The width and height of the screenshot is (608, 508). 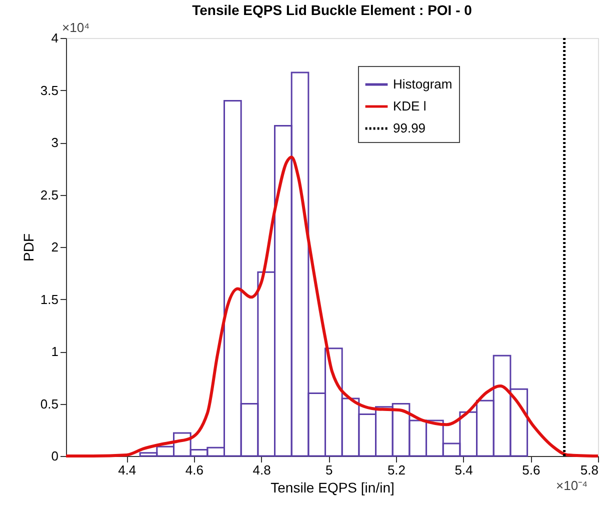 I want to click on x-tick-label: 5, so click(x=329, y=470).